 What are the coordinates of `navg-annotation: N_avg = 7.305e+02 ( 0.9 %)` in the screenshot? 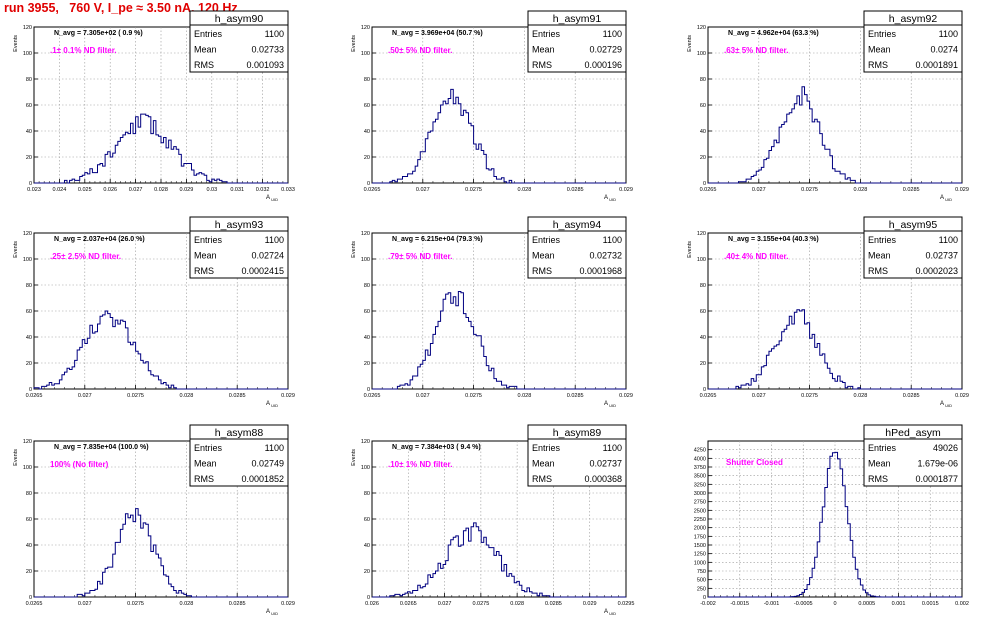 It's located at (98, 33).